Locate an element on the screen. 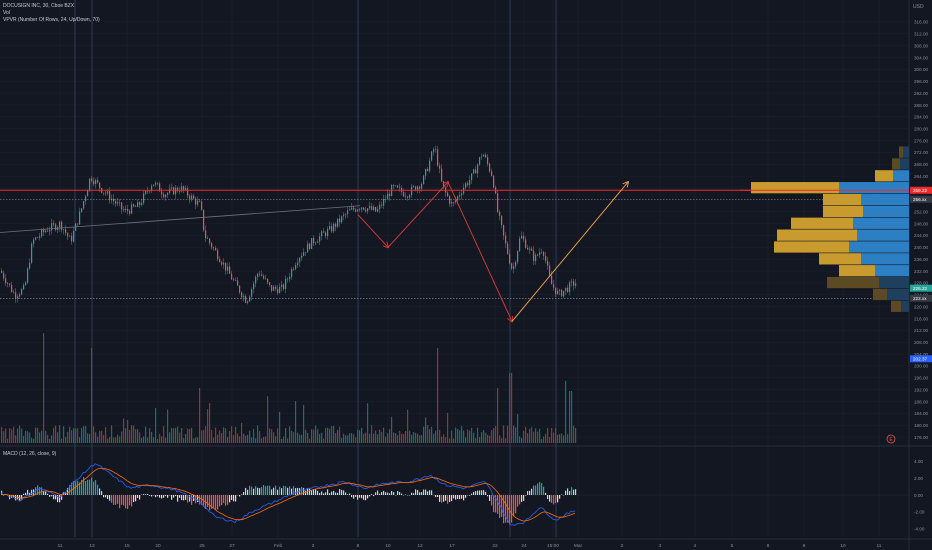 This screenshot has height=550, width=932. price-tick-label: 196.00 is located at coordinates (921, 378).